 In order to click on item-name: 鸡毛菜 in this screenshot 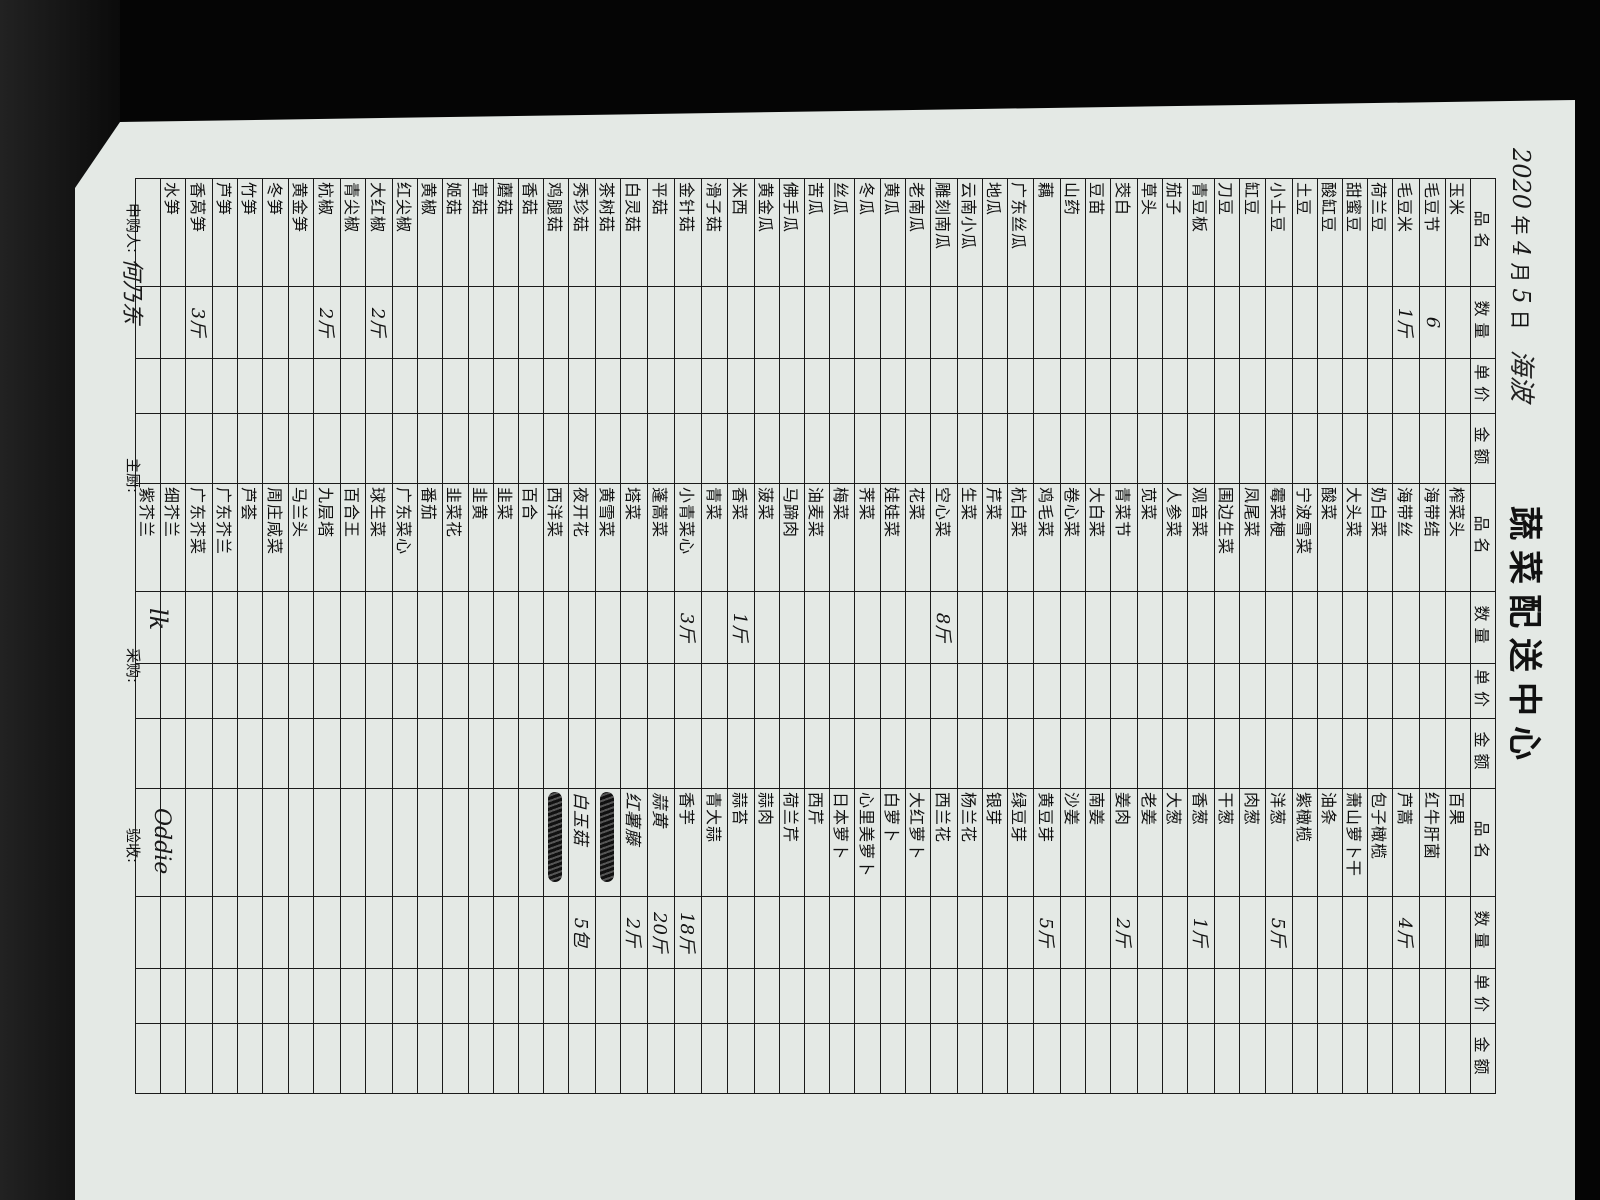, I will do `click(1047, 537)`.